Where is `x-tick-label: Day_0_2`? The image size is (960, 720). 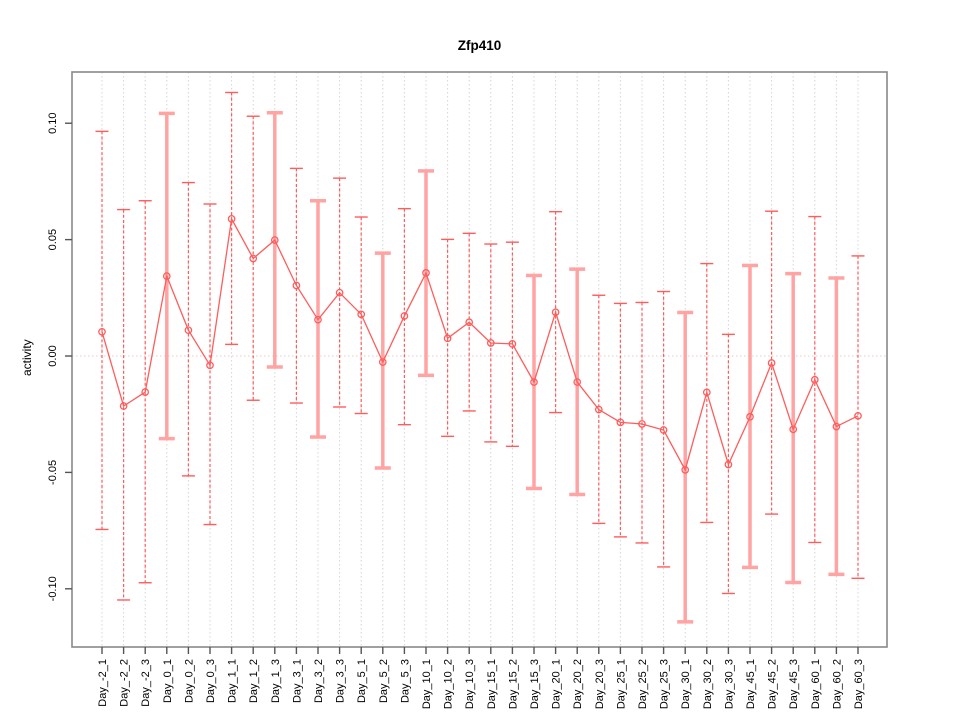
x-tick-label: Day_0_2 is located at coordinates (189, 681).